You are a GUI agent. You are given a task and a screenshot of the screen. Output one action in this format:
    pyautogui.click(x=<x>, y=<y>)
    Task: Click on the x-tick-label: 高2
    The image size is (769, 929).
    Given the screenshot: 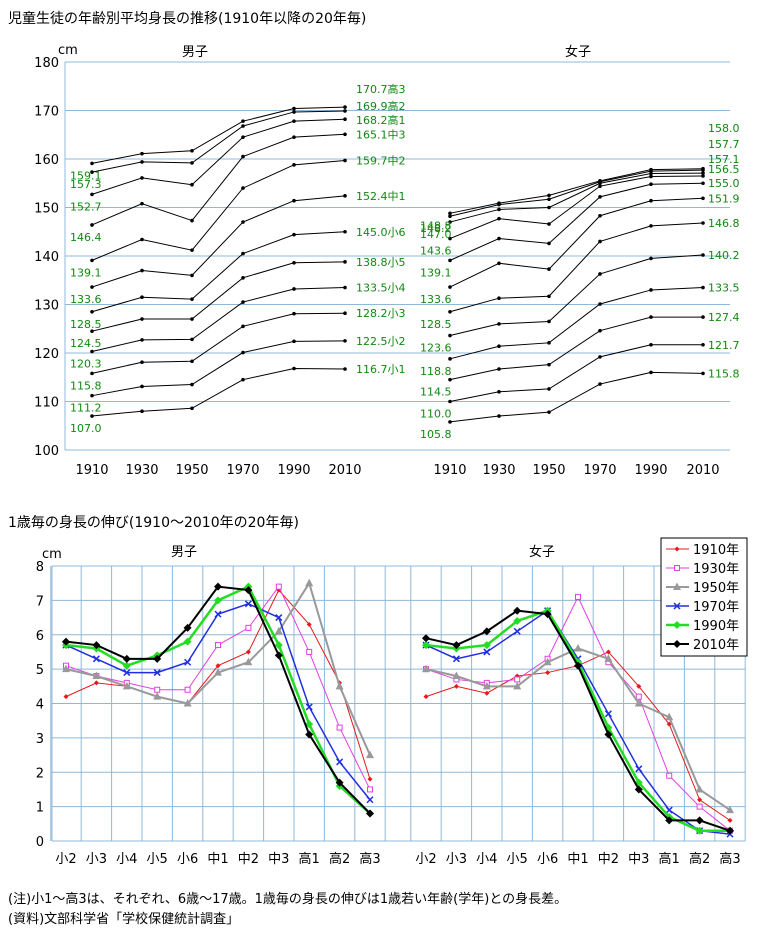 What is the action you would take?
    pyautogui.click(x=339, y=859)
    